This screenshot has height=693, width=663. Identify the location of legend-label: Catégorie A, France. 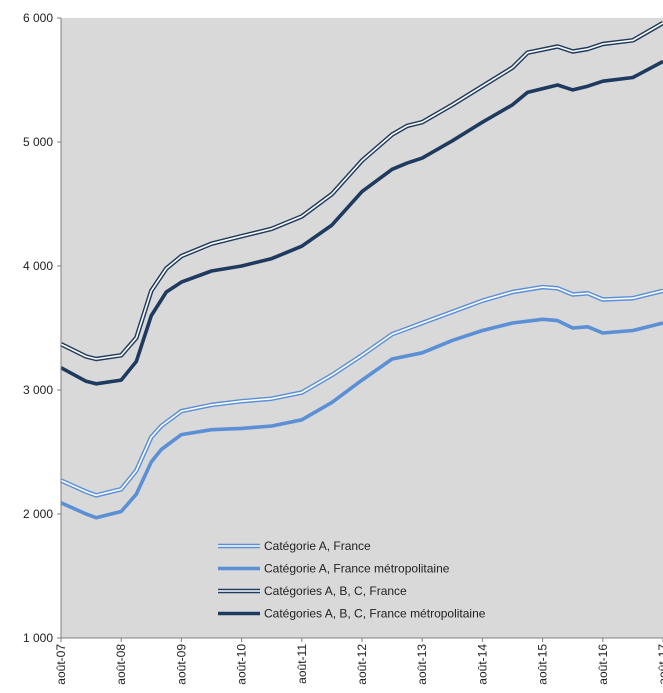
(317, 546).